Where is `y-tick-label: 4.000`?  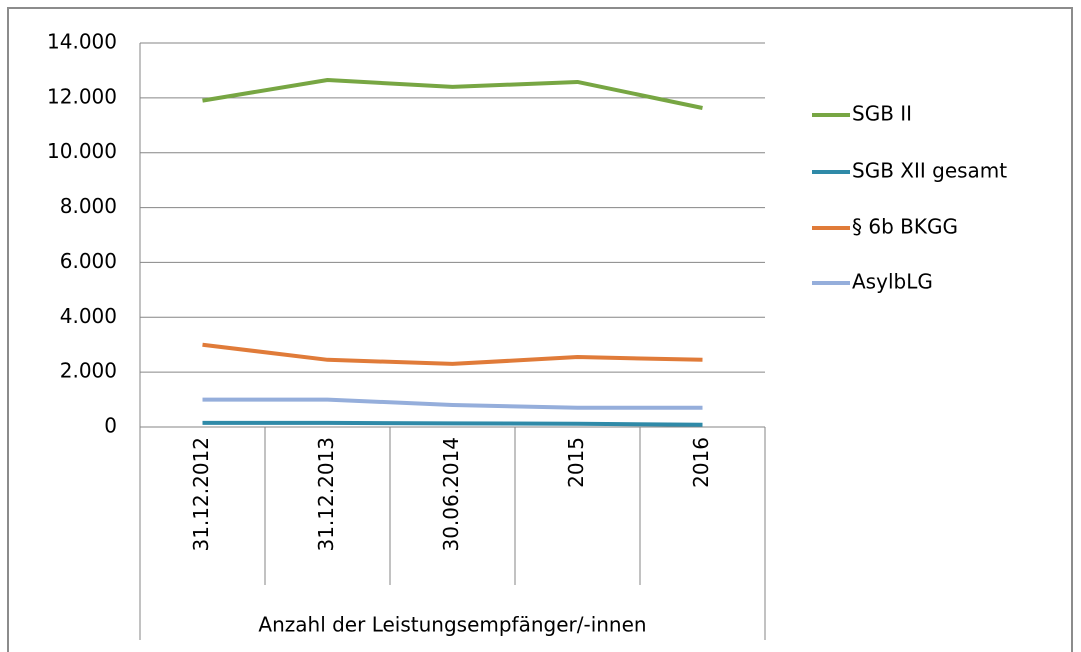 y-tick-label: 4.000 is located at coordinates (88, 316).